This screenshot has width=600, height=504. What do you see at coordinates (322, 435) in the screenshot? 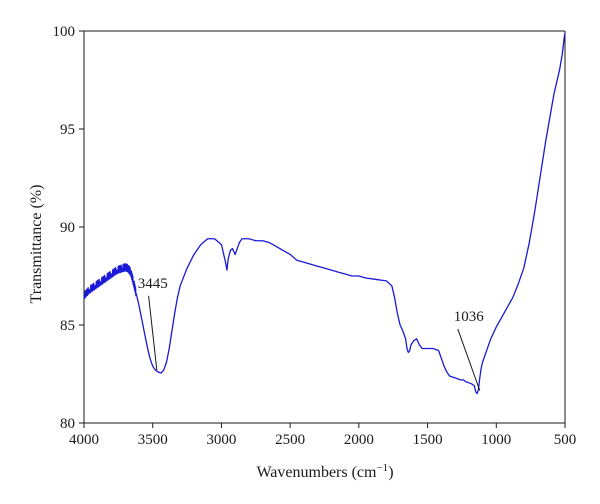
I see `x-ticks: 4000 3500 3000 2500 2000 1500 1000 500` at bounding box center [322, 435].